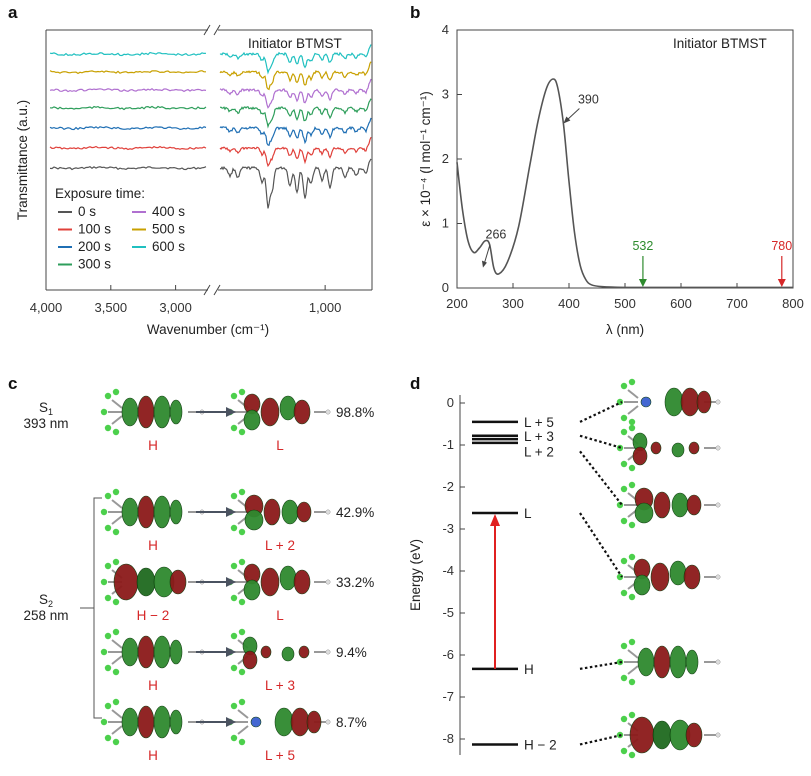  Describe the element at coordinates (445, 29) in the screenshot. I see `panel-b-y-tick-label: 4` at that location.